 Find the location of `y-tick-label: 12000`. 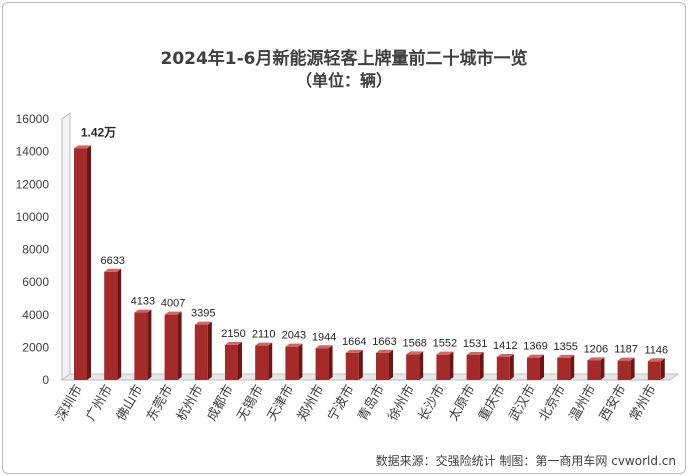

y-tick-label: 12000 is located at coordinates (33, 184).